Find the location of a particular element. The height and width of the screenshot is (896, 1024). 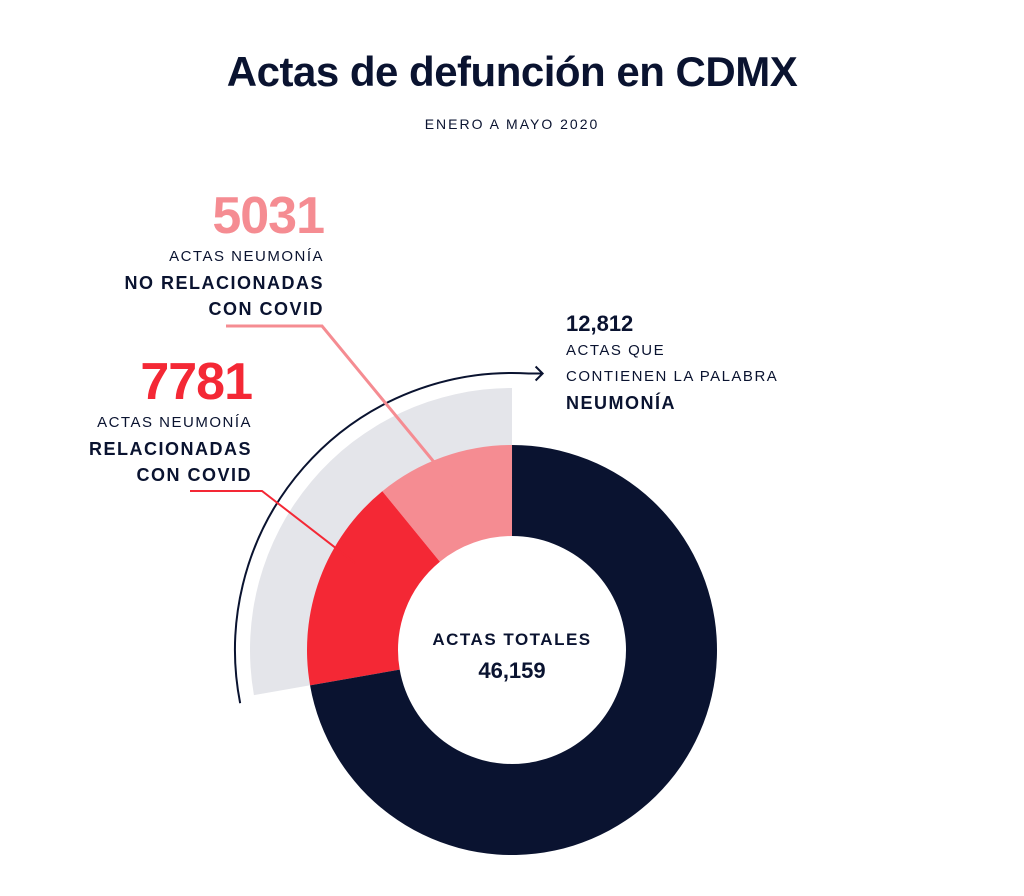

neumonia-label-line1: ACTAS QUE is located at coordinates (616, 350).